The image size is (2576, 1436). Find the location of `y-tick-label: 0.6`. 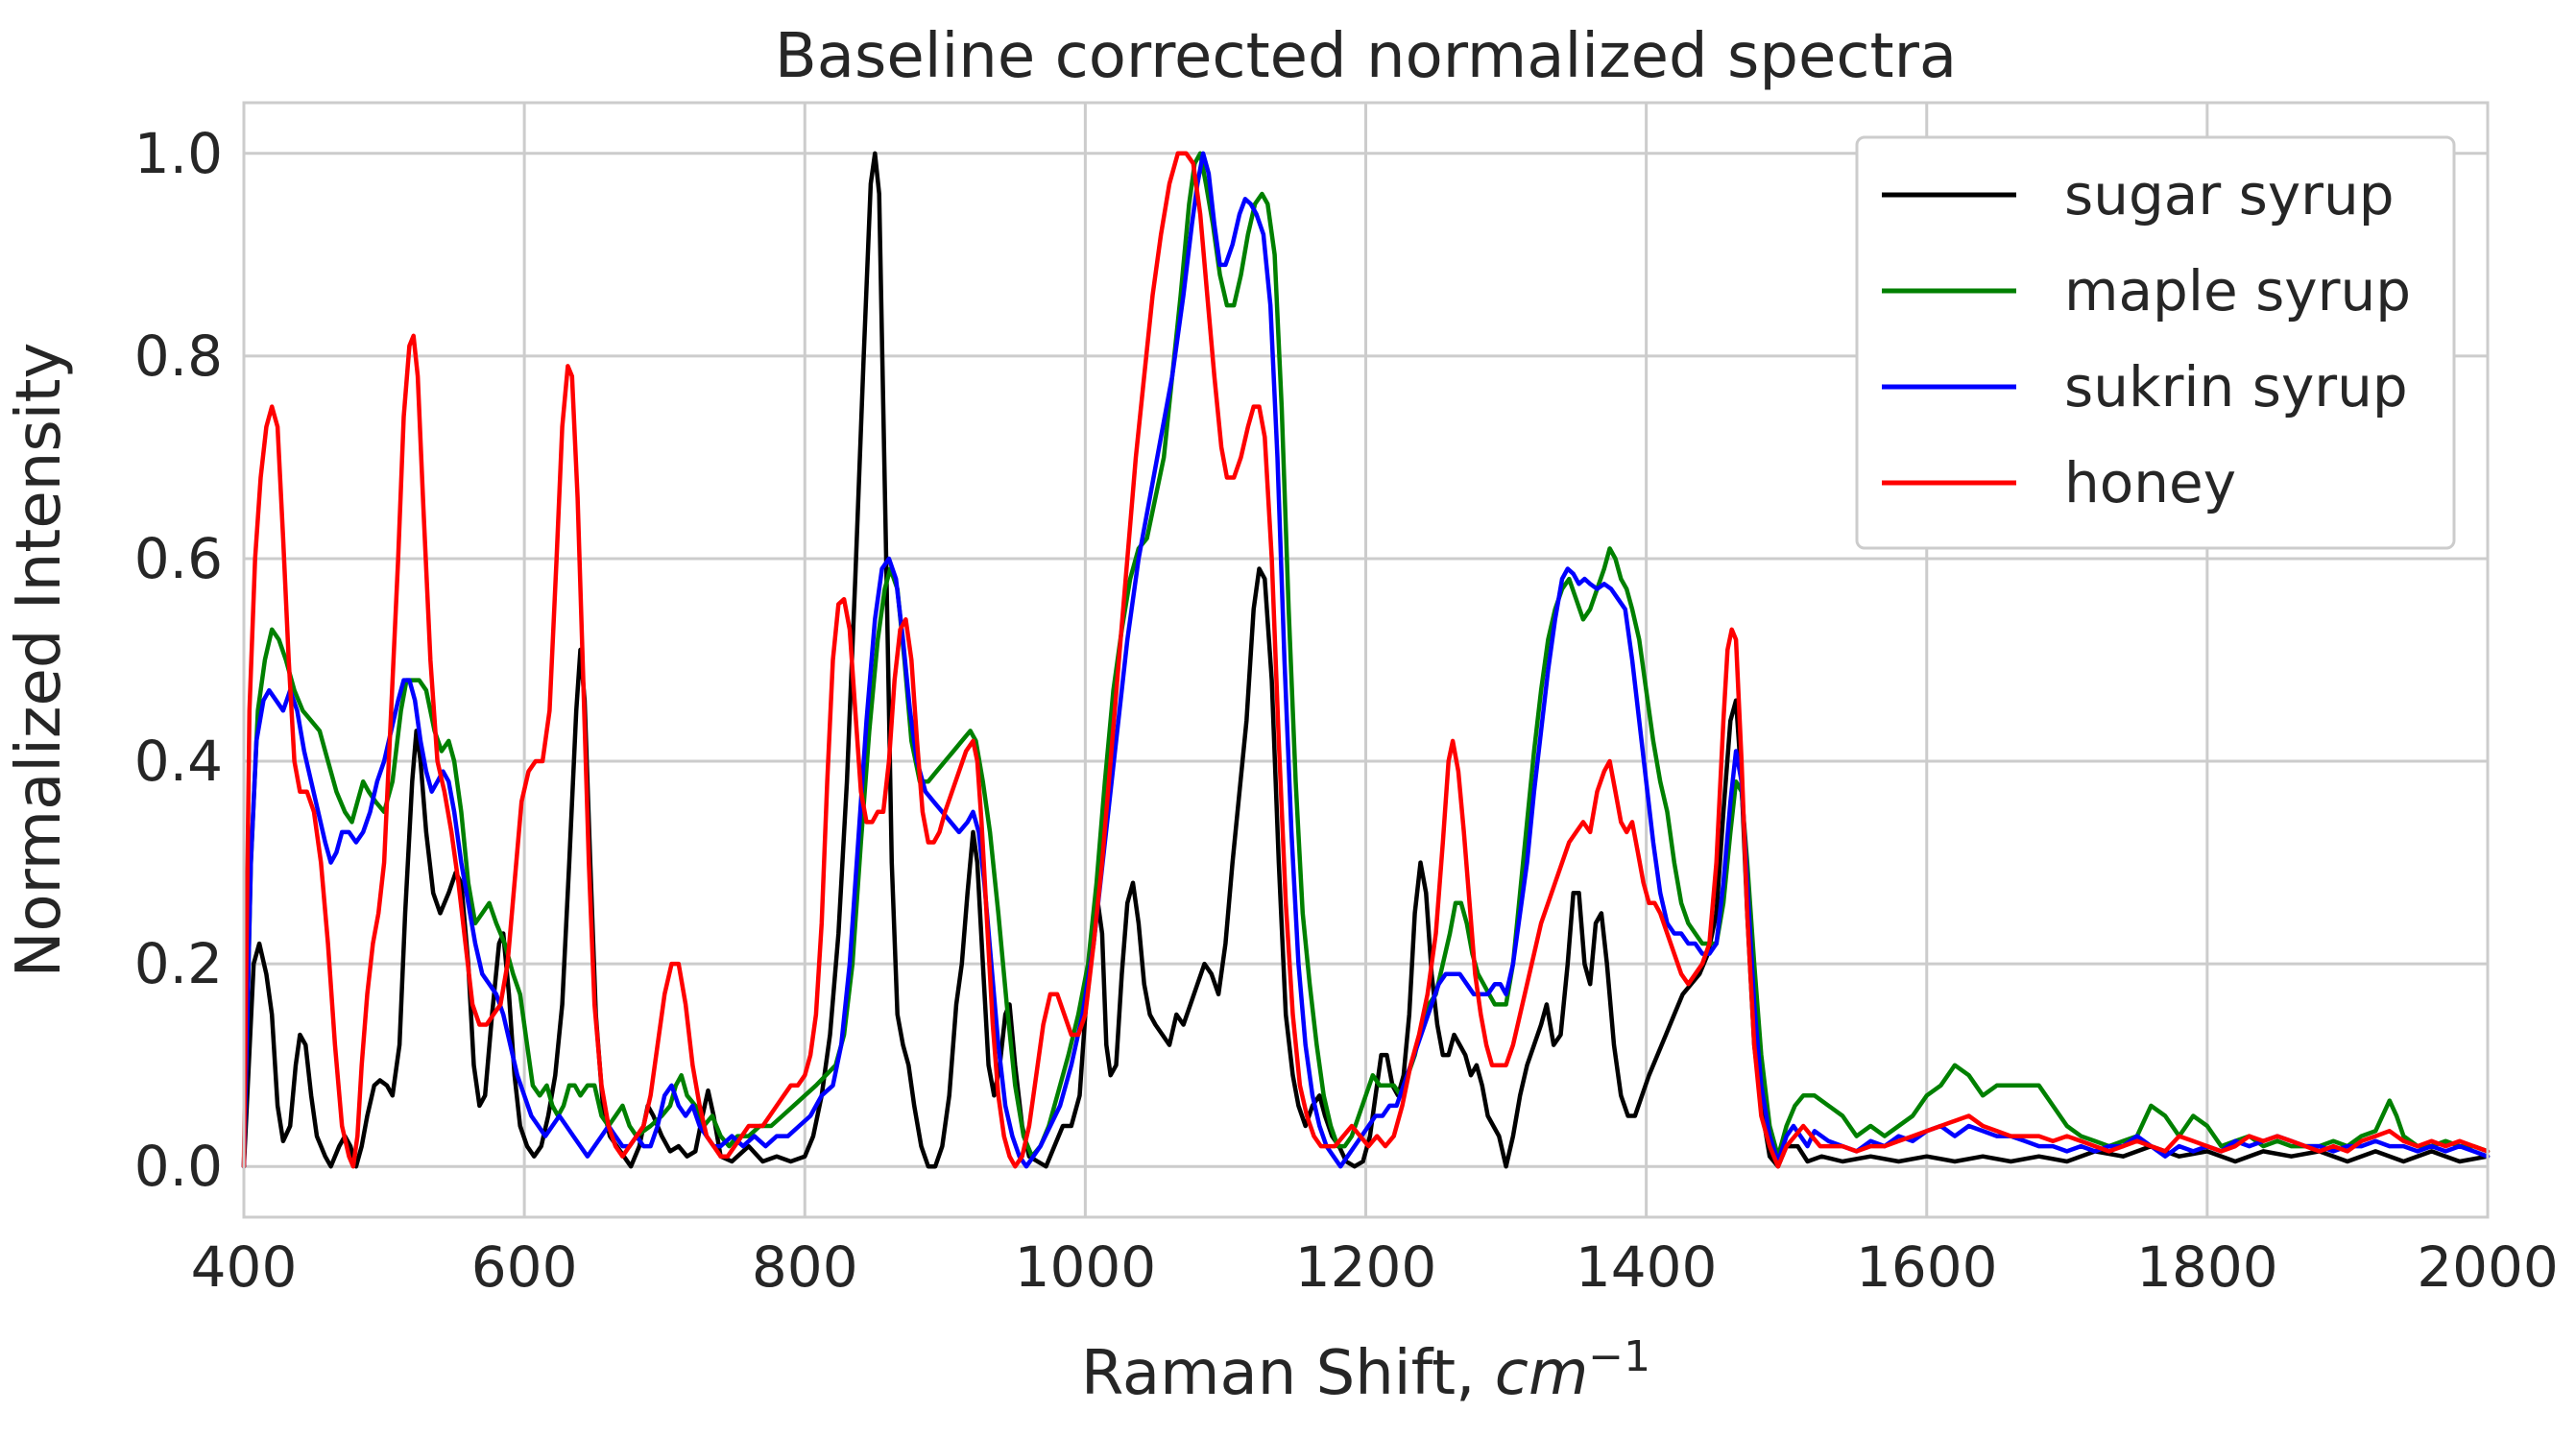

y-tick-label: 0.6 is located at coordinates (178, 558).